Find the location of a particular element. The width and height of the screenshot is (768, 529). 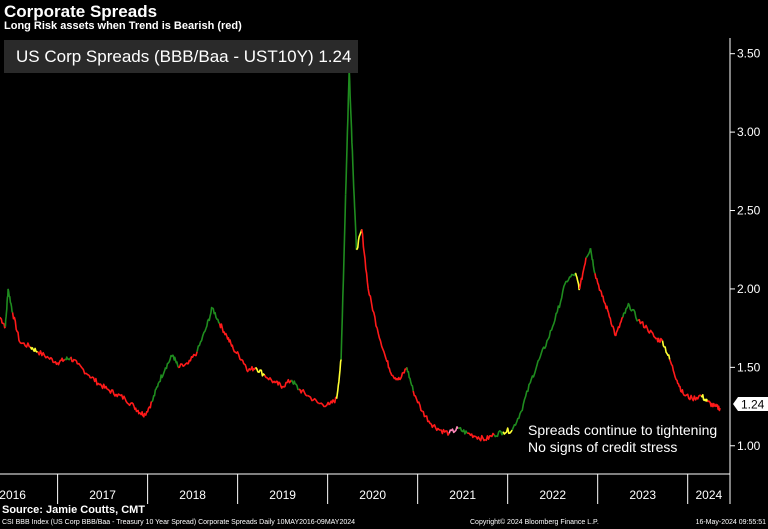

x-tick-label: 2024 is located at coordinates (708, 495).